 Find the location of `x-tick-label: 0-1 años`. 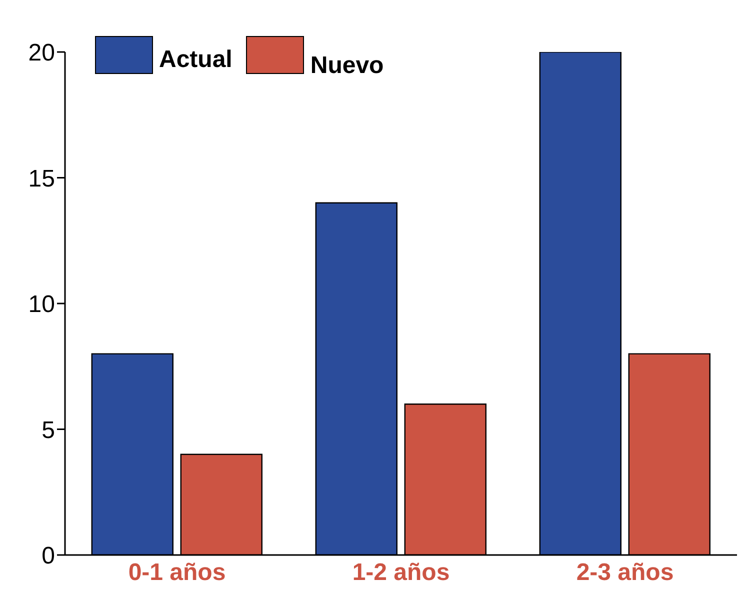

x-tick-label: 0-1 años is located at coordinates (177, 572).